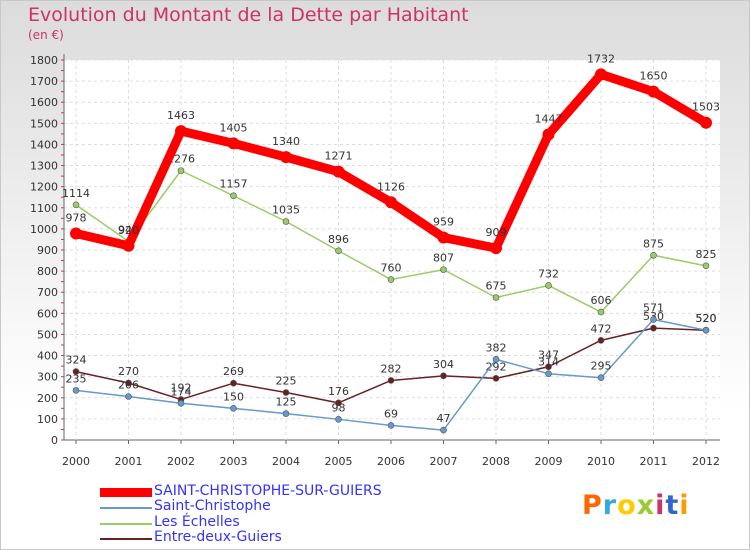 The width and height of the screenshot is (750, 550). I want to click on data-label: 1503, so click(706, 107).